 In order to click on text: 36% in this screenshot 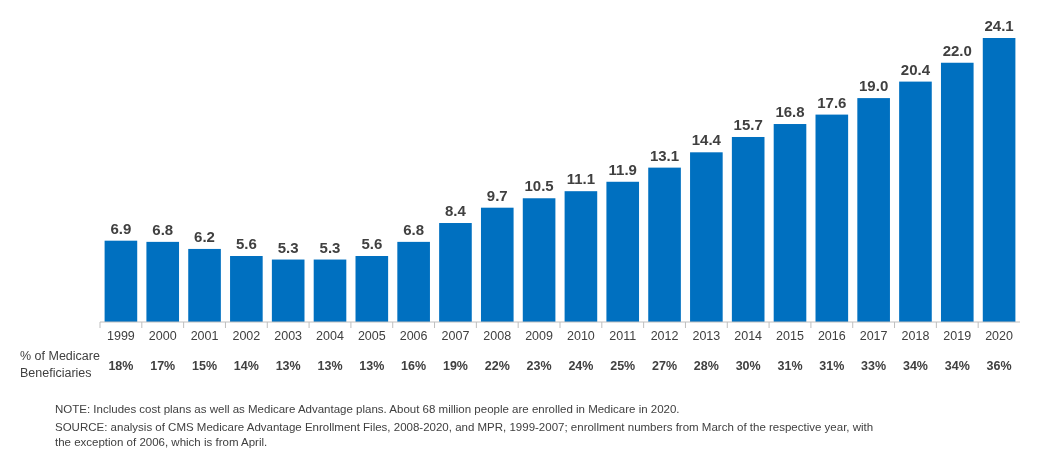, I will do `click(999, 366)`.